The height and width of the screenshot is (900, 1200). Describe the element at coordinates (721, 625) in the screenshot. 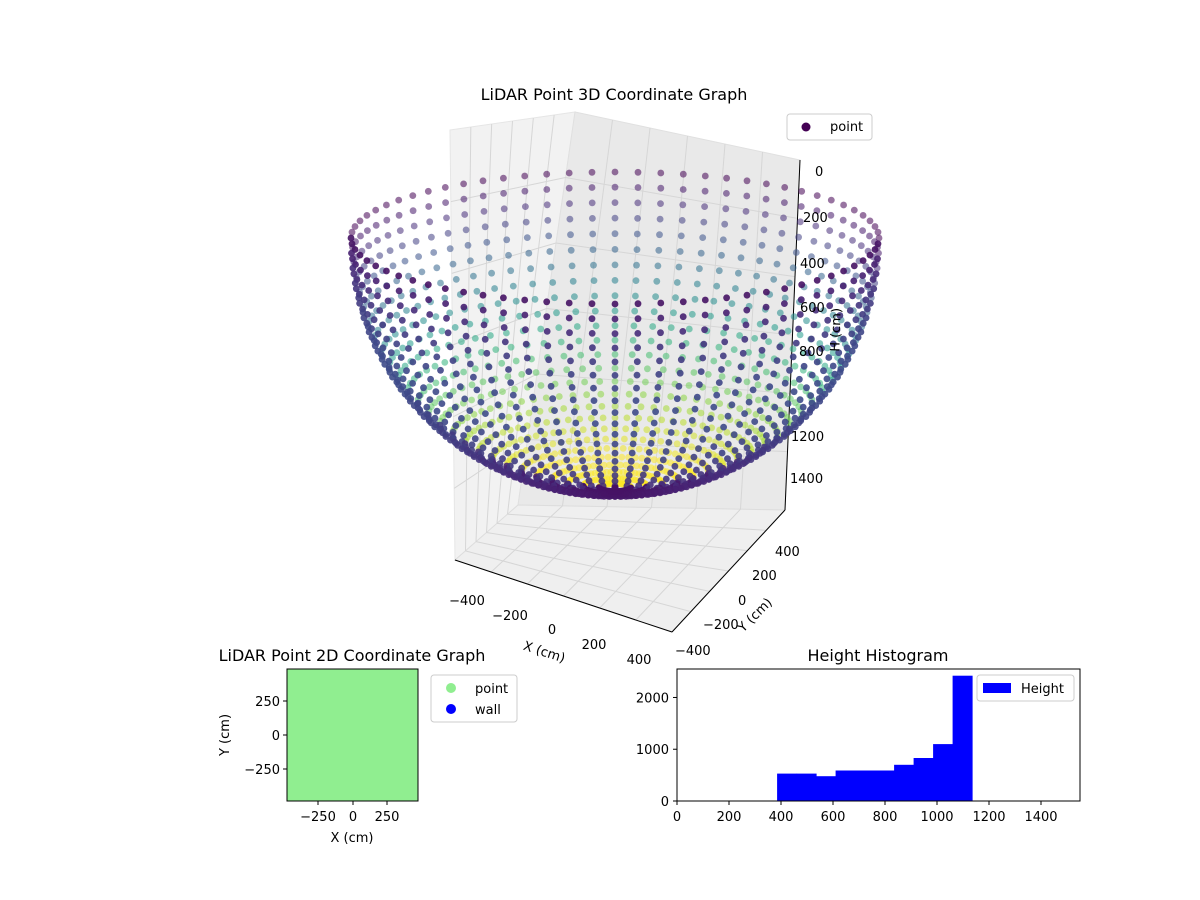

I see `y-tick-label: −200` at that location.